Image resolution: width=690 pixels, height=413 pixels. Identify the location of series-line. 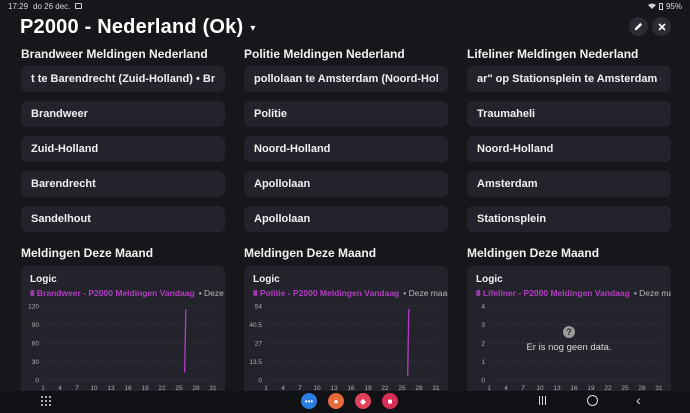
(185, 341).